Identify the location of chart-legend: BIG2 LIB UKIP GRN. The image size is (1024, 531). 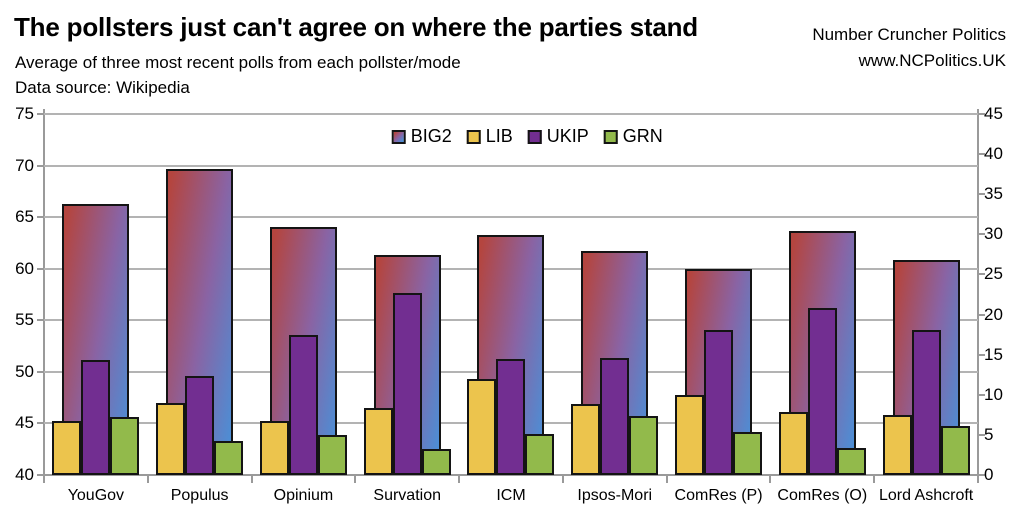
(527, 136).